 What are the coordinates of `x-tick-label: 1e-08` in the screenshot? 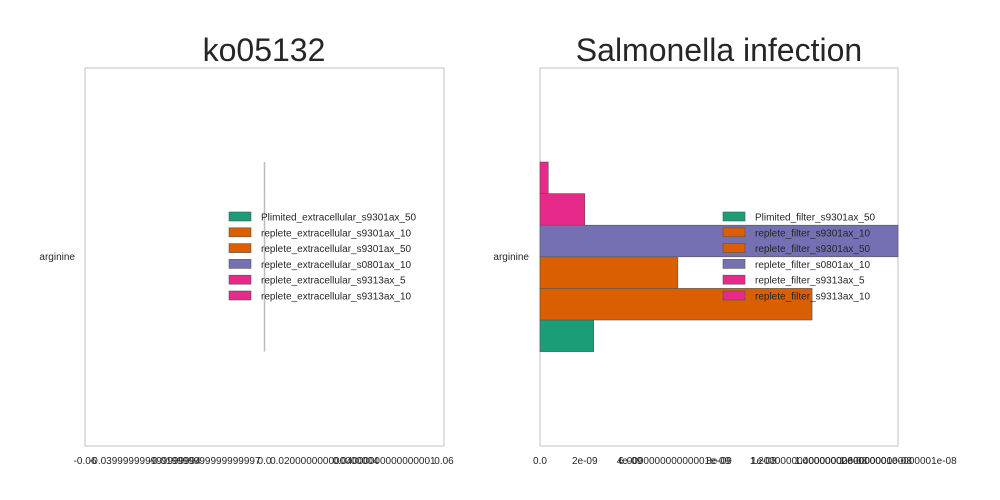 It's located at (764, 461).